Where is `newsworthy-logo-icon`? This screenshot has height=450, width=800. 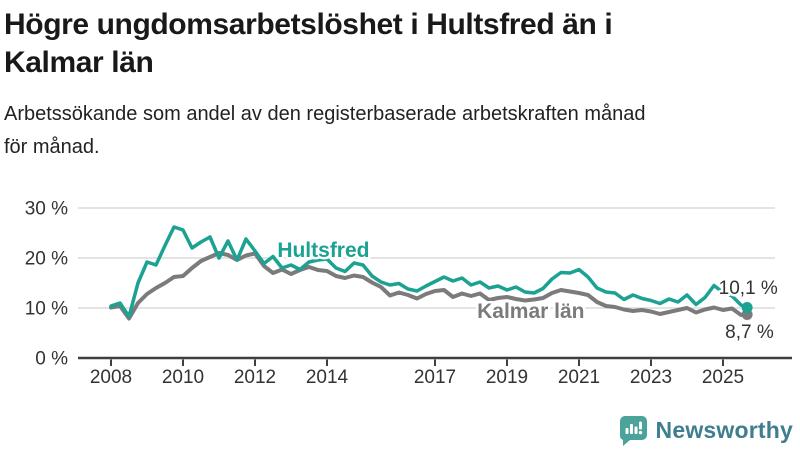
newsworthy-logo-icon is located at coordinates (633, 430).